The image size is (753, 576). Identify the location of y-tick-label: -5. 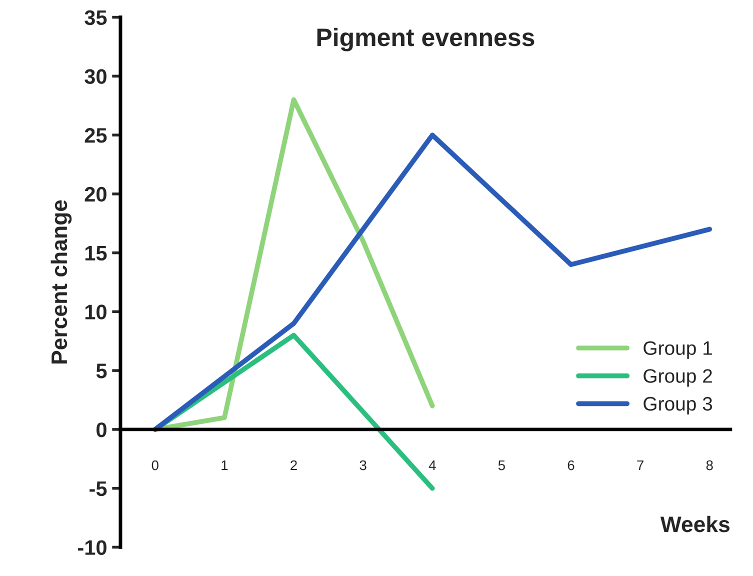
(98, 489).